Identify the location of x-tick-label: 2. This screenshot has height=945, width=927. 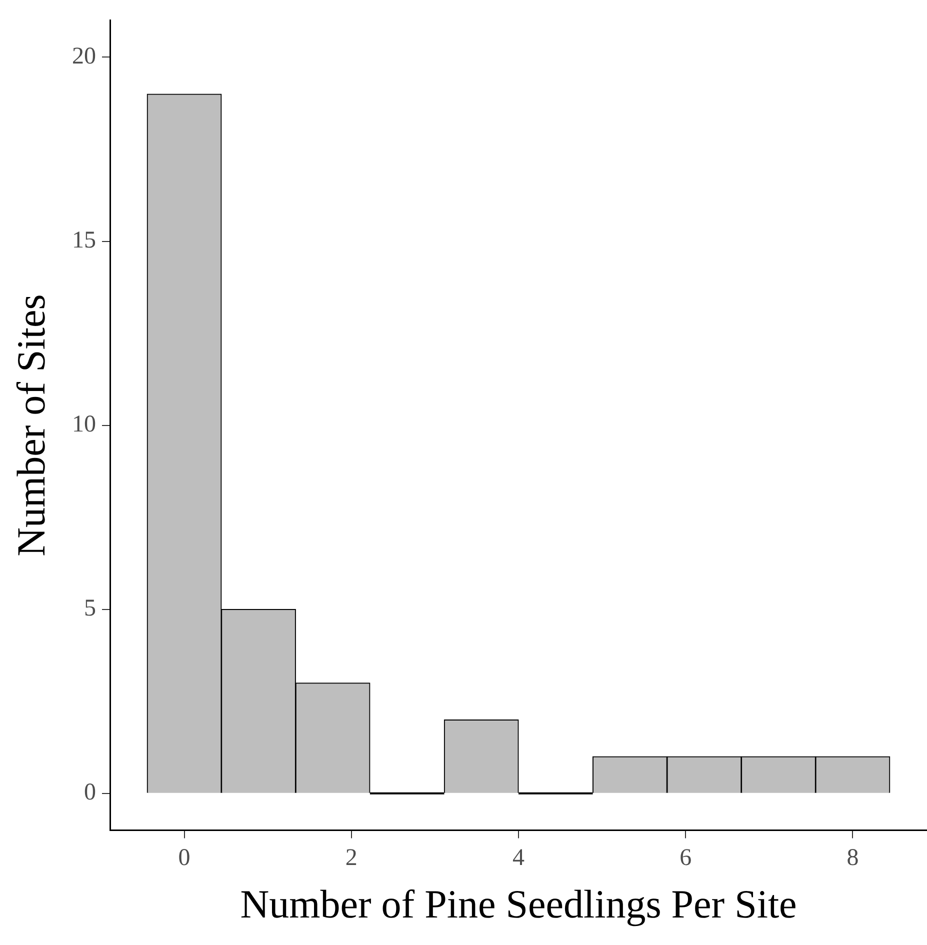
(351, 857).